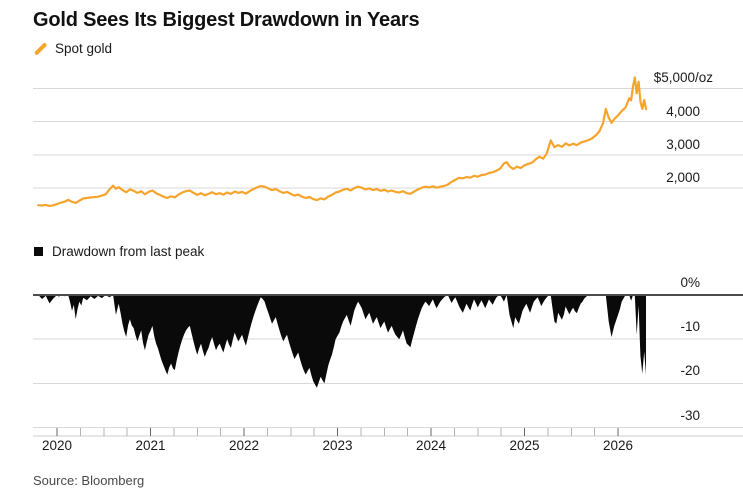  Describe the element at coordinates (226, 20) in the screenshot. I see `chart-title: Gold Sees Its Biggest Drawdown in Years` at that location.